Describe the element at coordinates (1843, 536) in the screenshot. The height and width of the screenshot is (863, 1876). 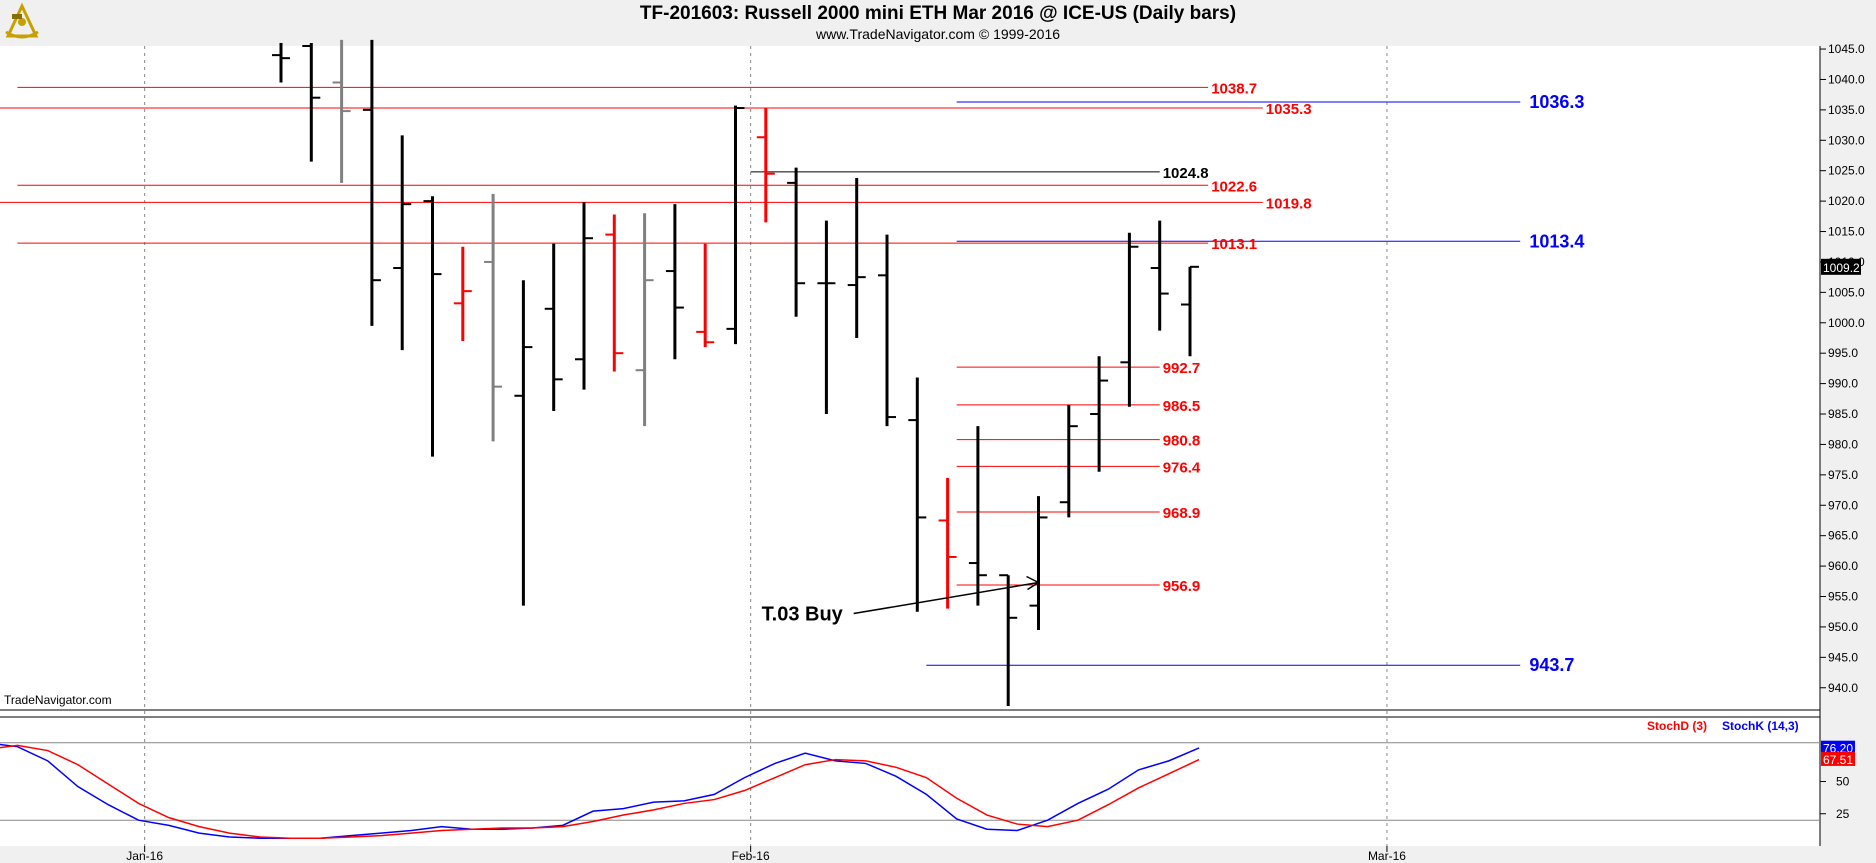
I see `y-tick-label: 965.0` at that location.